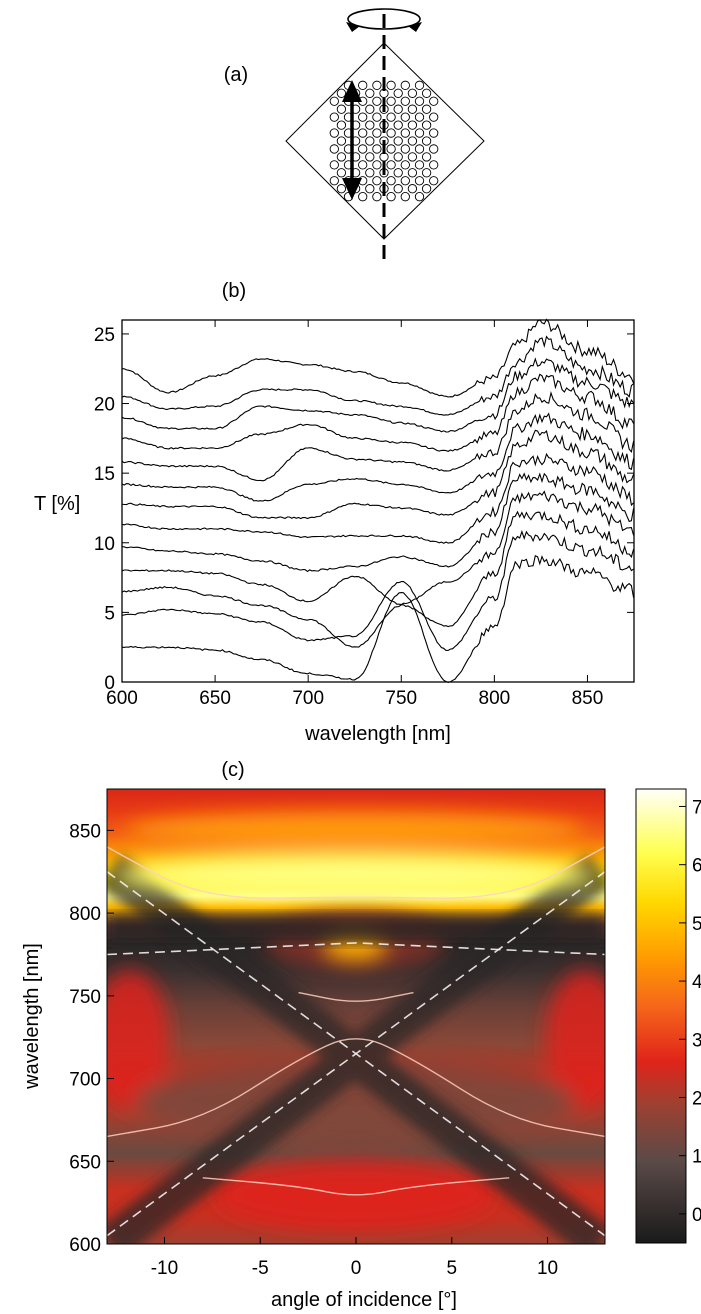  Describe the element at coordinates (696, 1098) in the screenshot. I see `colorbar-tick-label: 2` at that location.